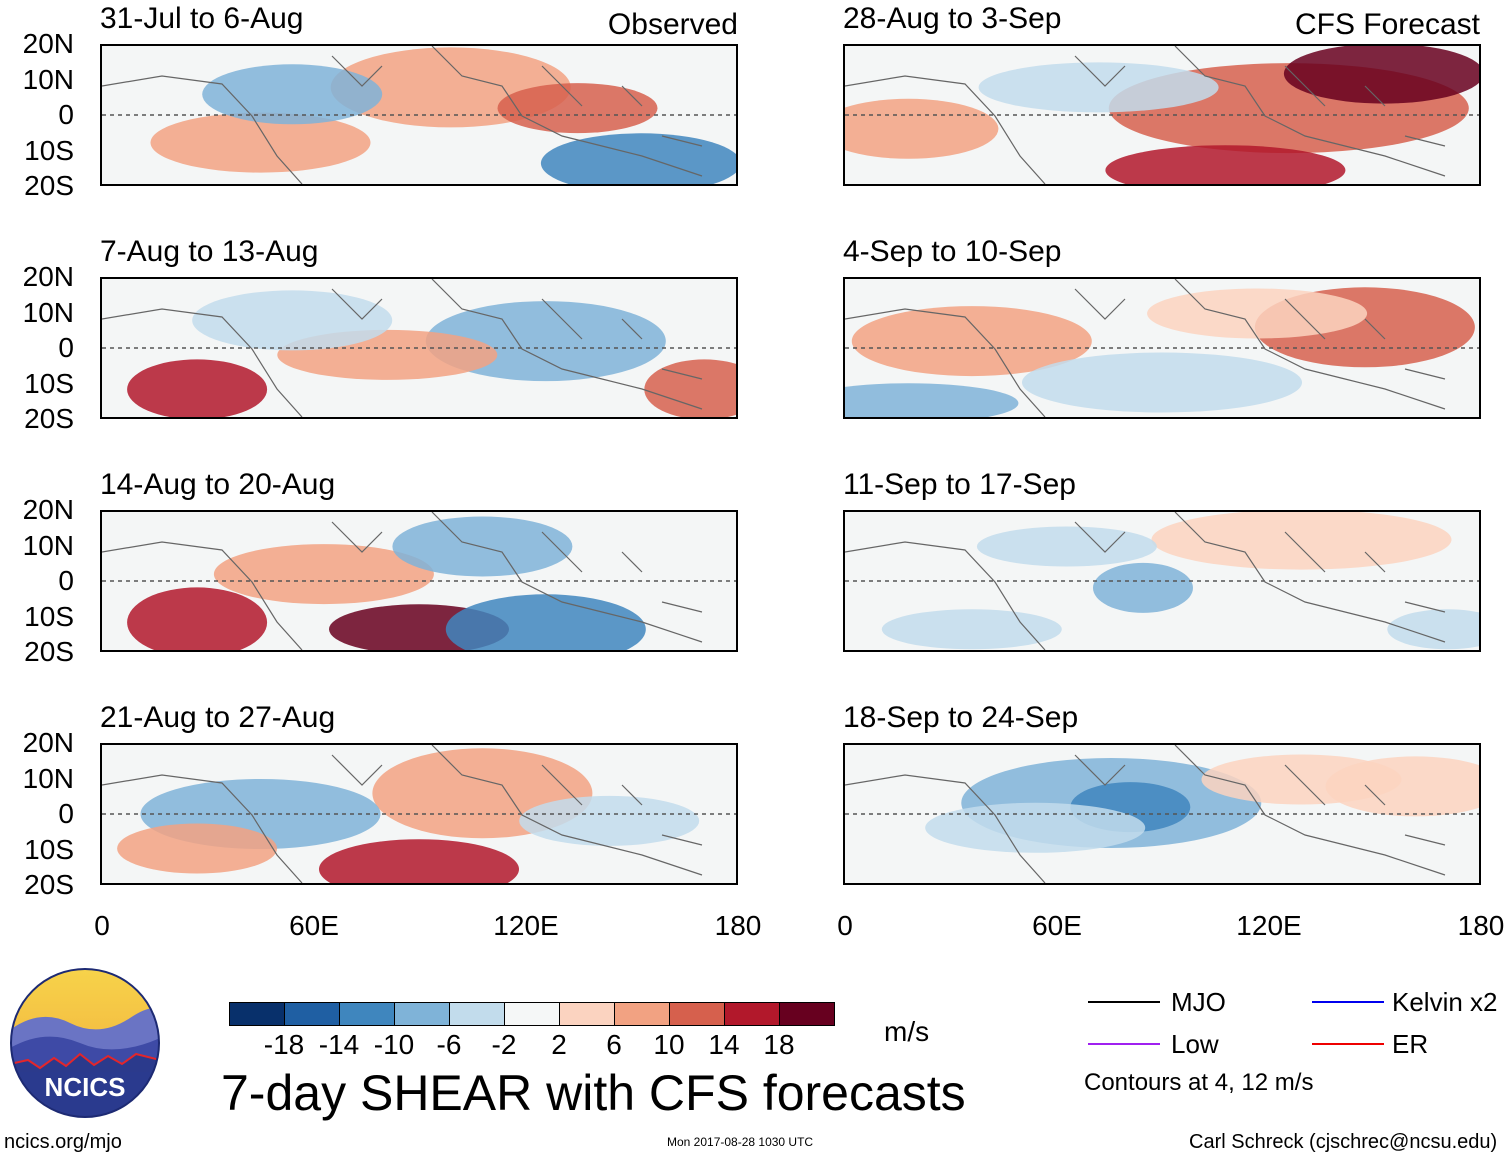  Describe the element at coordinates (48, 778) in the screenshot. I see `lat-label-row4-1: 10N` at that location.